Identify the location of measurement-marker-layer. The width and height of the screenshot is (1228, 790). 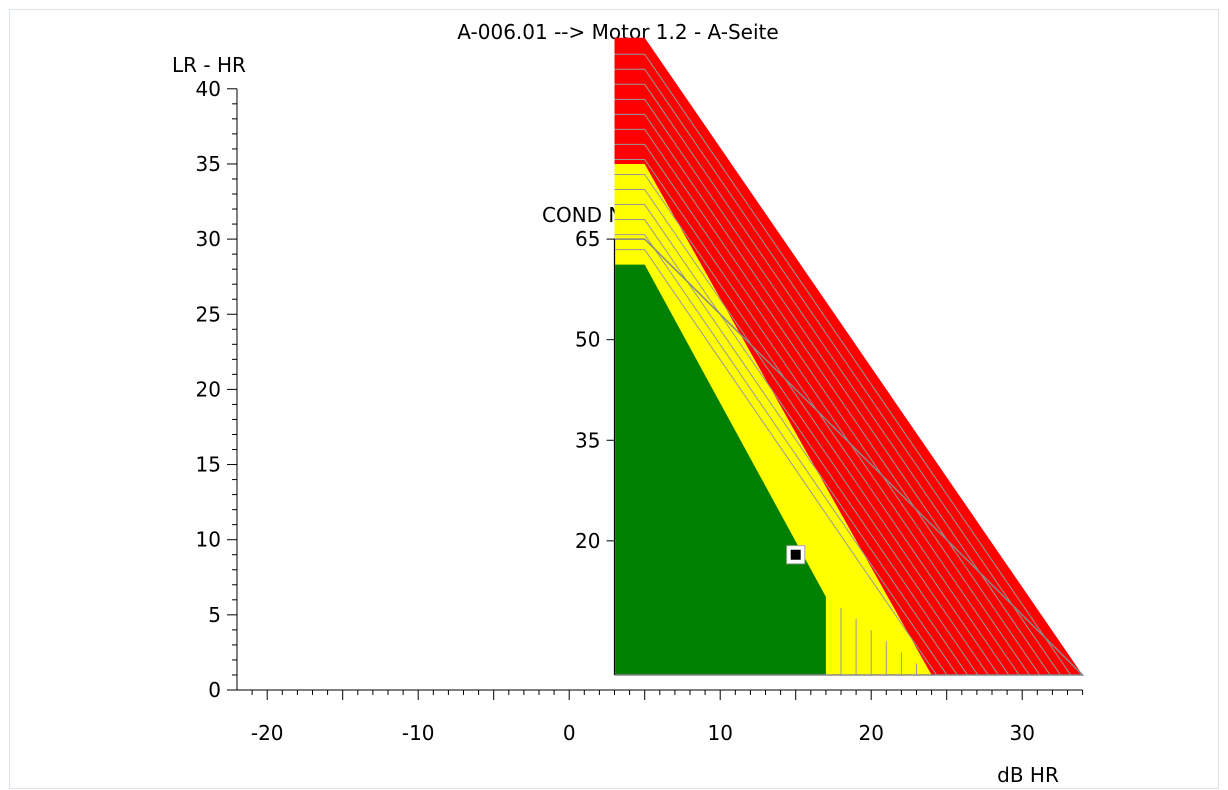
(796, 555).